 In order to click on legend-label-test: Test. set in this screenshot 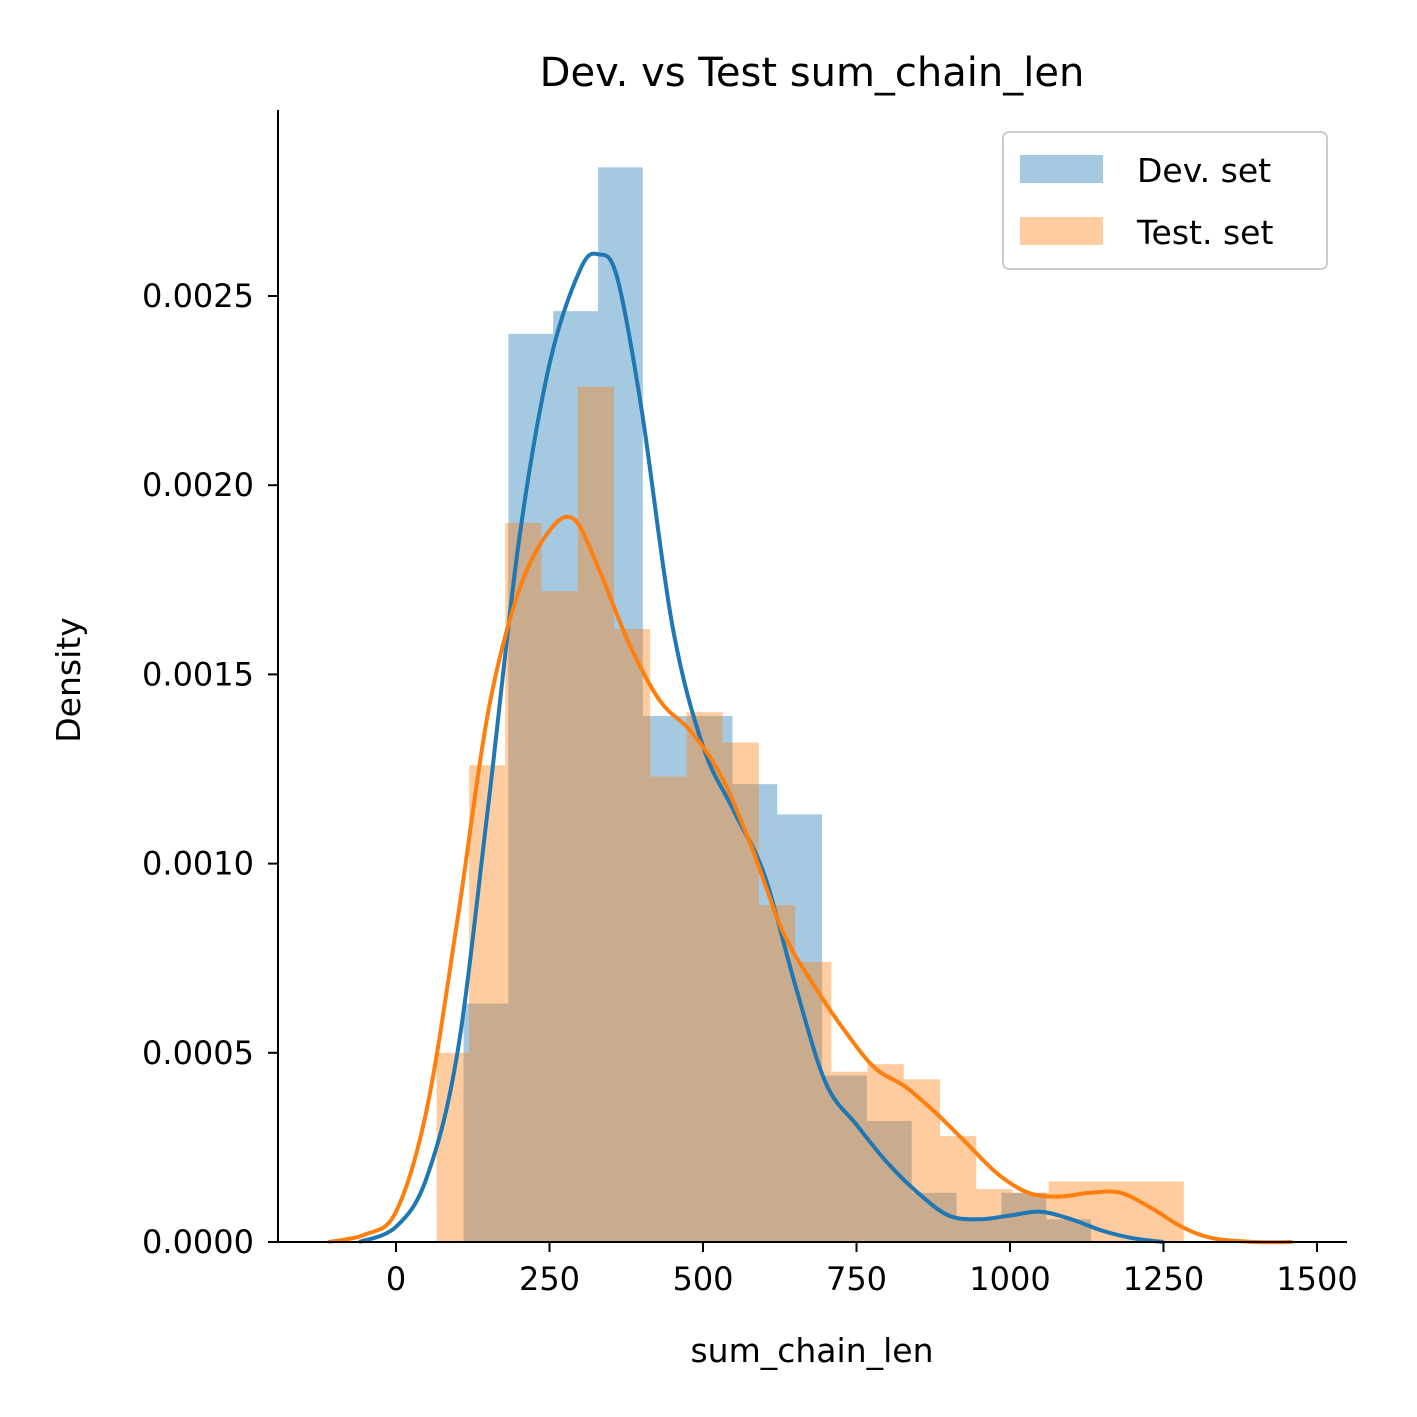, I will do `click(1204, 232)`.